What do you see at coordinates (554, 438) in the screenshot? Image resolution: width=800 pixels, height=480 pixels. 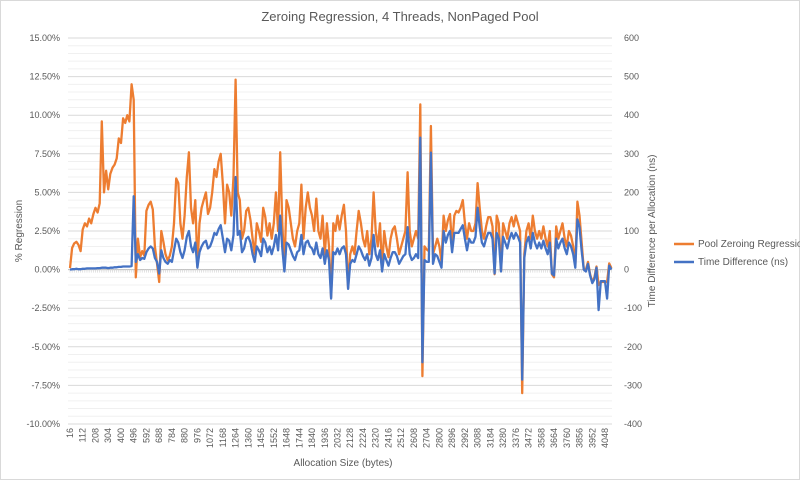 I see `x-tick-label: 3664` at bounding box center [554, 438].